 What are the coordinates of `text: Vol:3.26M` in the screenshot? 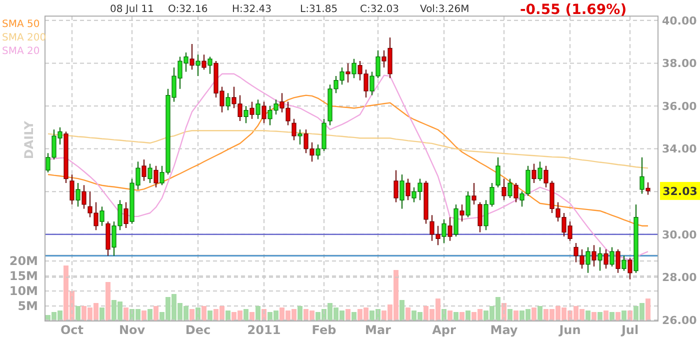 It's located at (445, 9).